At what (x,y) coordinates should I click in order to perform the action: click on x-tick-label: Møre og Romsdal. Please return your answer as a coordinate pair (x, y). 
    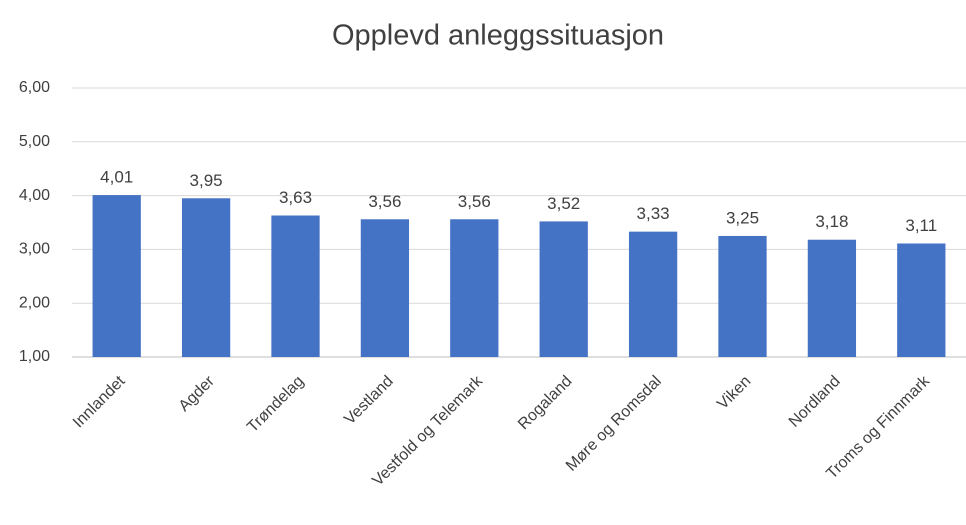
    Looking at the image, I should click on (614, 424).